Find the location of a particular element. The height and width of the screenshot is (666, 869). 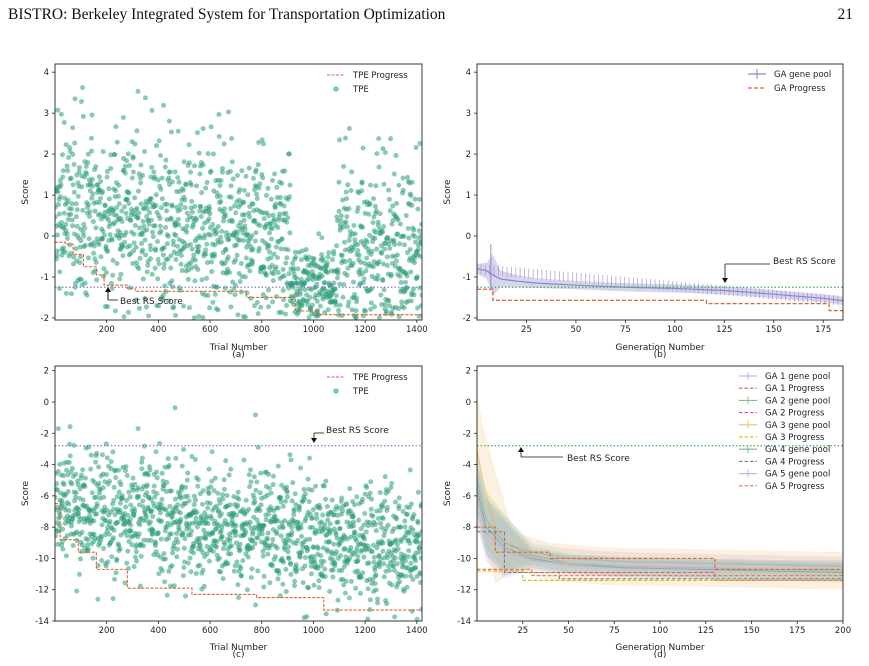

y-tick-label: -2 is located at coordinates (45, 319).